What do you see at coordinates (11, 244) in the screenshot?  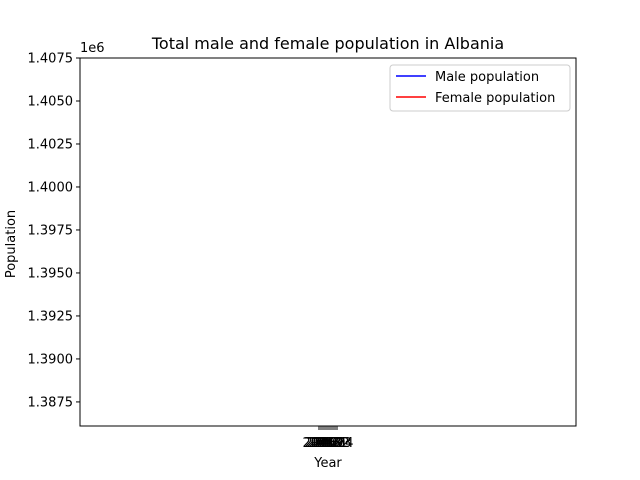 I see `y-axis-label: Population` at bounding box center [11, 244].